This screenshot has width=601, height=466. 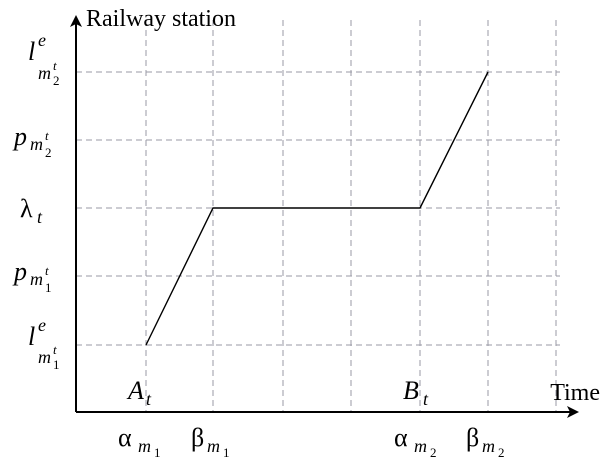 I want to click on point-label-A-t-sub: t, so click(x=149, y=399).